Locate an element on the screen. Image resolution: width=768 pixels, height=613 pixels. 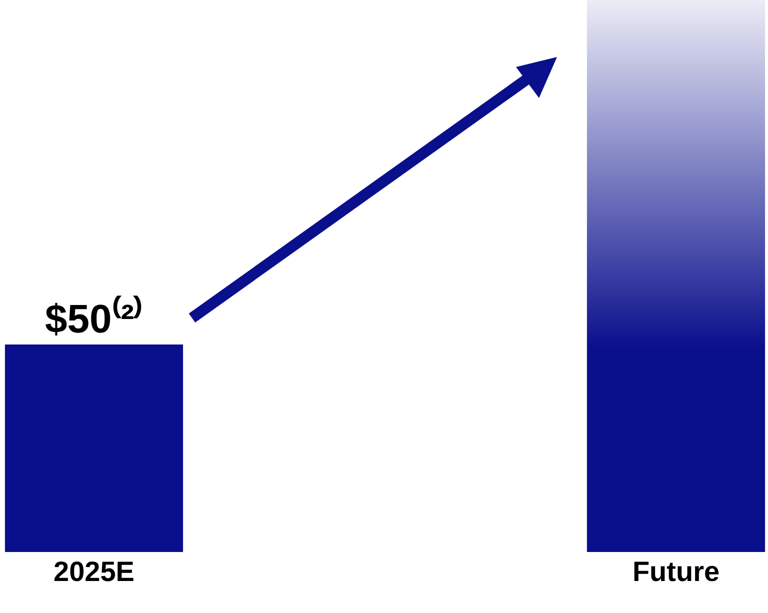
x-tick-label: 2025E is located at coordinates (94, 571).